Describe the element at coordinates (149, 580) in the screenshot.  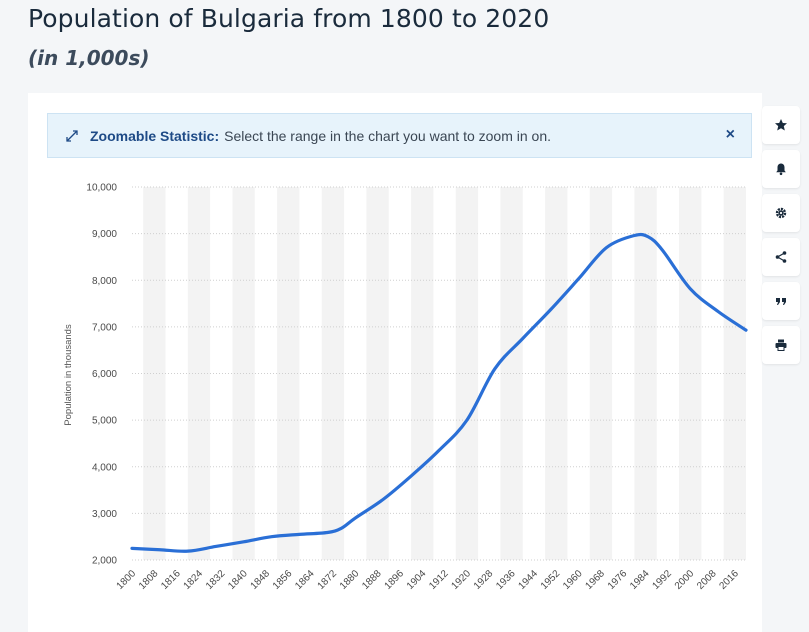
I see `x-tick-label: 1808` at that location.